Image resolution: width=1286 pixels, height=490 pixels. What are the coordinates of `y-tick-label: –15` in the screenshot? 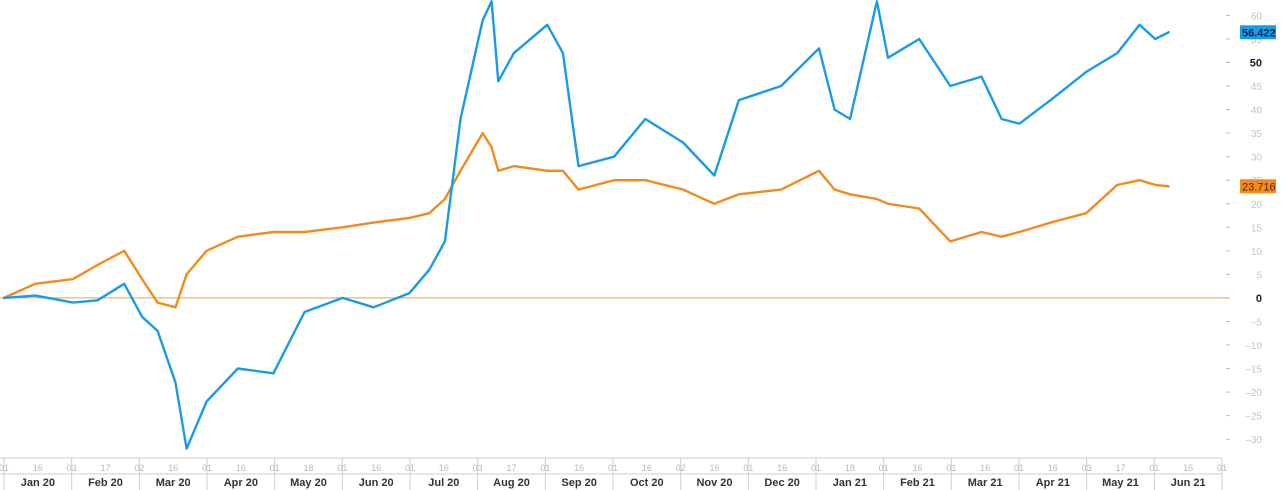 It's located at (1253, 370).